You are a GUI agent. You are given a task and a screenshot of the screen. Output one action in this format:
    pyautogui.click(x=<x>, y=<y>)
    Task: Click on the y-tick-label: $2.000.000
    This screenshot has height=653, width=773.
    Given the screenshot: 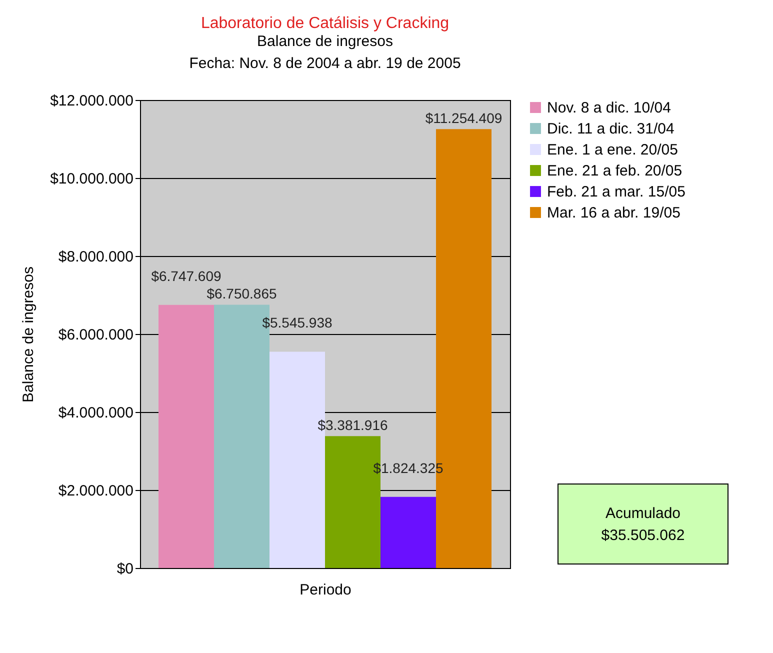 What is the action you would take?
    pyautogui.click(x=96, y=491)
    